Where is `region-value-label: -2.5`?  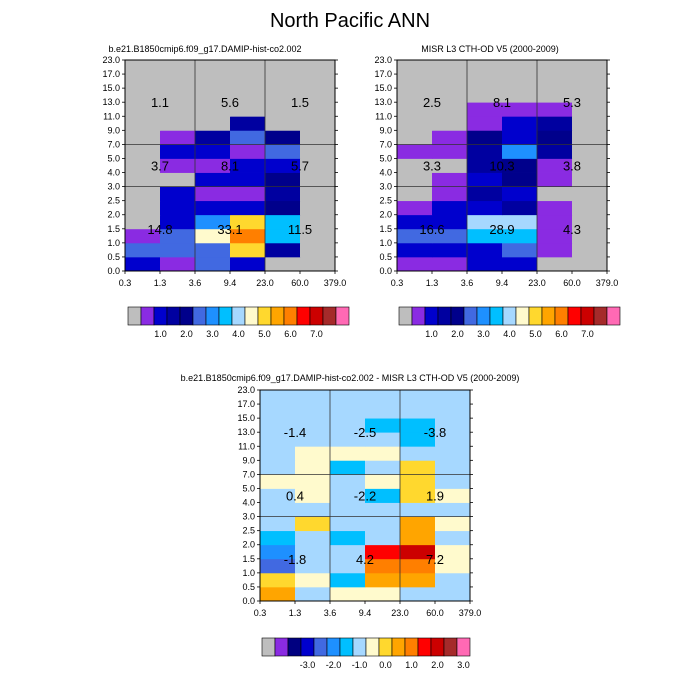 region-value-label: -2.5 is located at coordinates (365, 432).